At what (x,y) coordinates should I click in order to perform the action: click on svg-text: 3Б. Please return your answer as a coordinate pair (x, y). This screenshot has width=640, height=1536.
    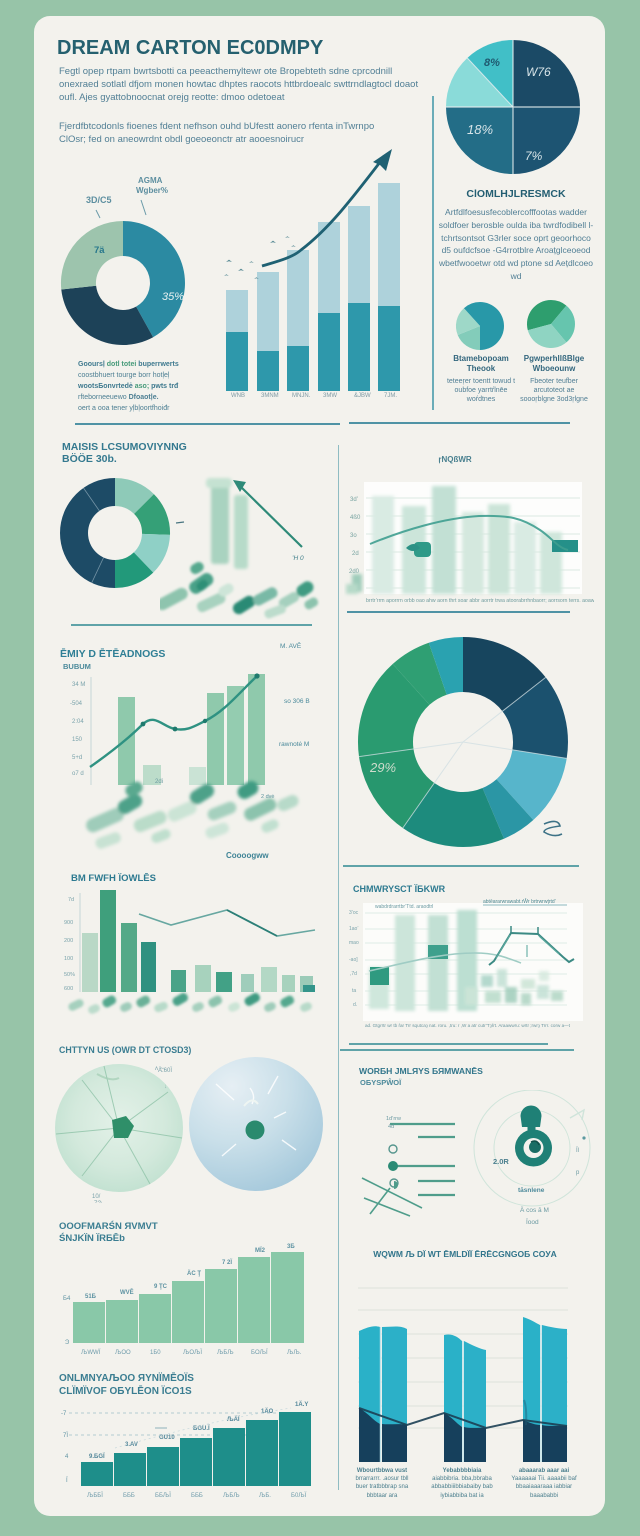
    Looking at the image, I should click on (291, 1247).